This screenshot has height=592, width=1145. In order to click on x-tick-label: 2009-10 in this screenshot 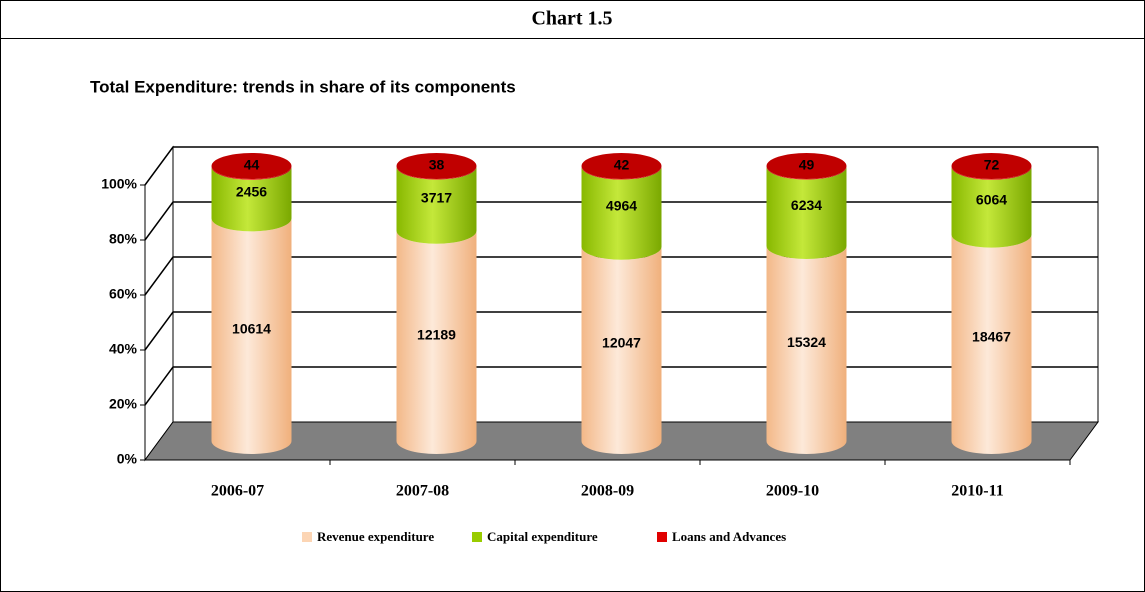, I will do `click(792, 491)`.